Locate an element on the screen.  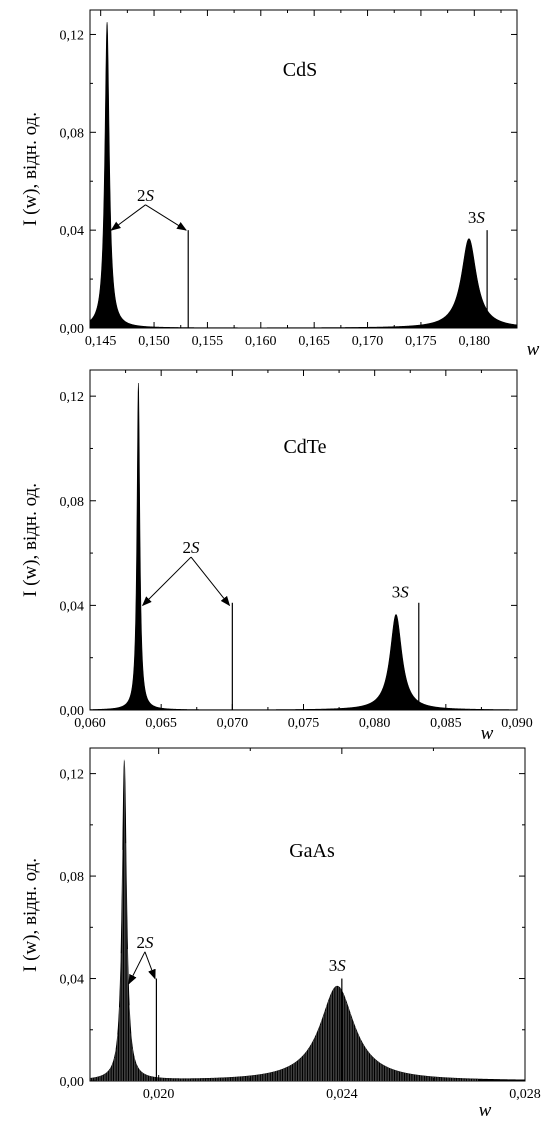
x-tick-label: 0,145 is located at coordinates (101, 341).